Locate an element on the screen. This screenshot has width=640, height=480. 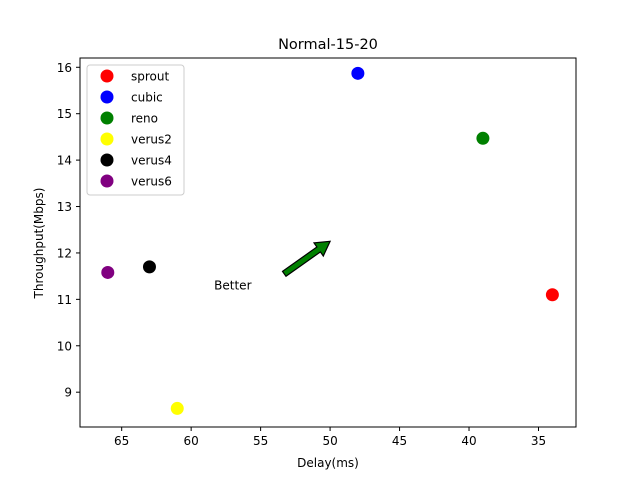
legend-marker-verus2 is located at coordinates (107, 139).